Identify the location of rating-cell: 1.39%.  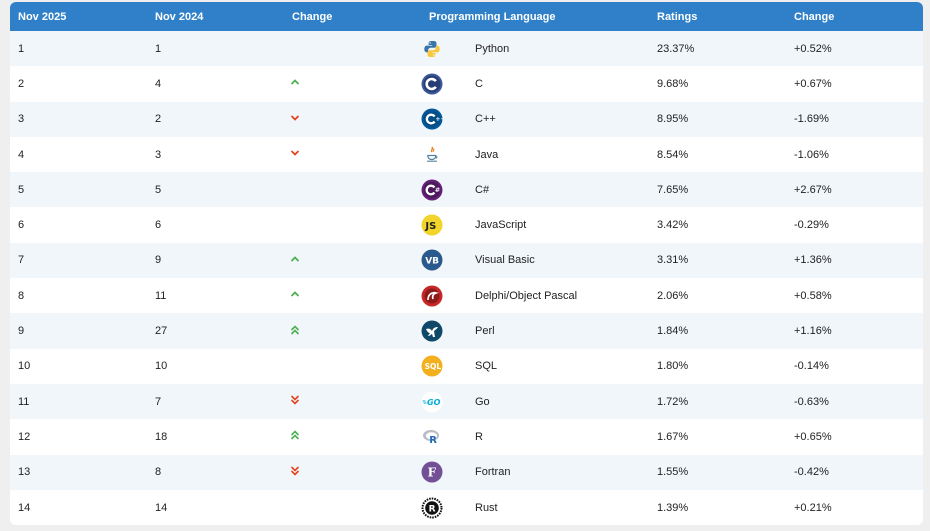
(717, 507).